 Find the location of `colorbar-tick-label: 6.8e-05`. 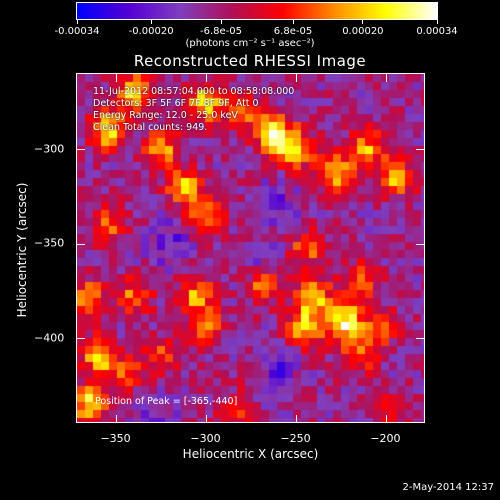

colorbar-tick-label: 6.8e-05 is located at coordinates (293, 31).